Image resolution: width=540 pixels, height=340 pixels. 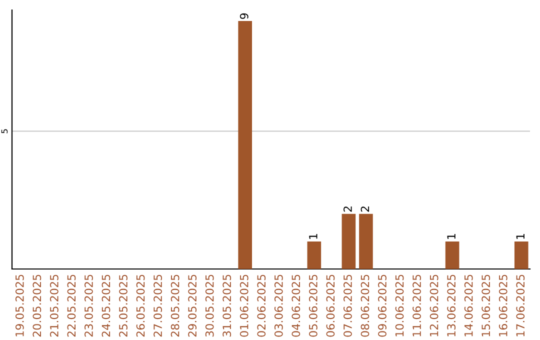 I want to click on x-tick-label: 08.06.2025, so click(x=365, y=305).